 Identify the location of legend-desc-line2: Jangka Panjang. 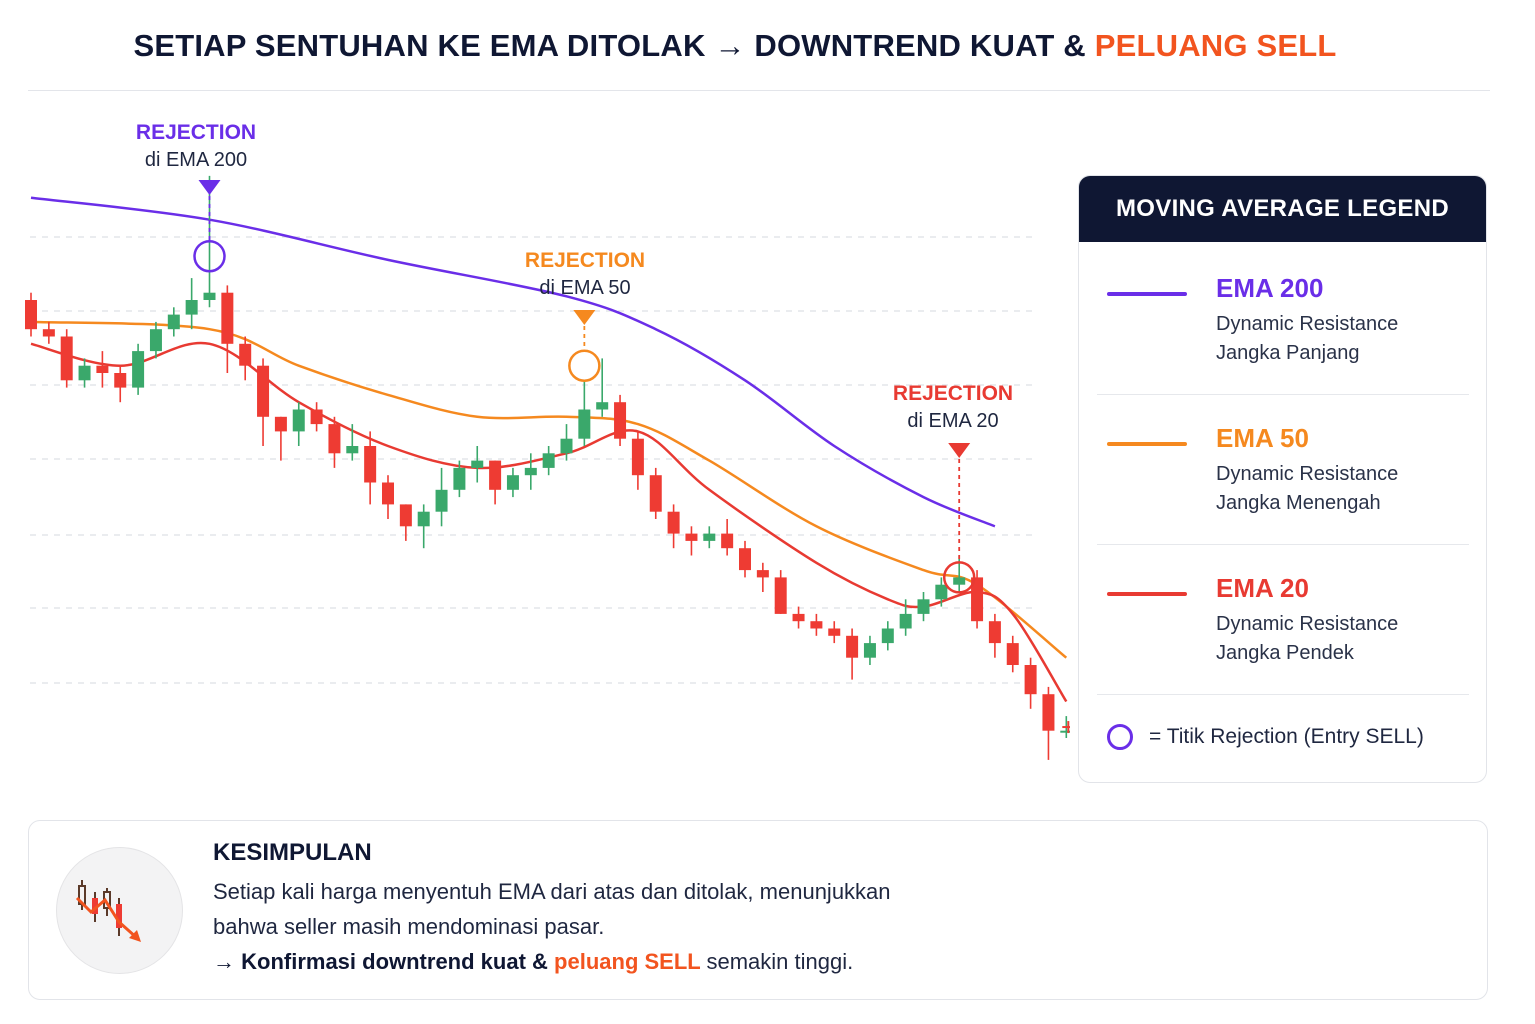
(1288, 353).